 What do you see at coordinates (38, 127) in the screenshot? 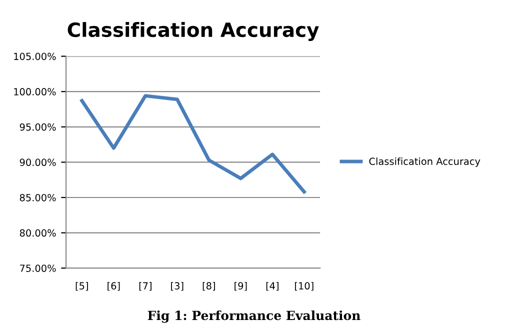
I see `y-tick-label: 95.00%` at bounding box center [38, 127].